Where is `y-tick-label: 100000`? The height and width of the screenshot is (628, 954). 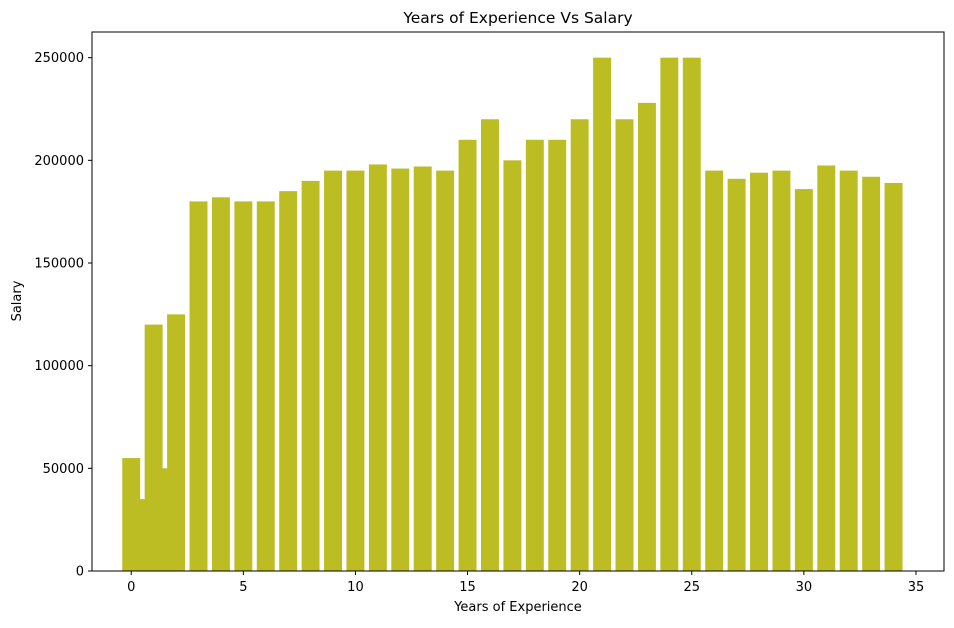
y-tick-label: 100000 is located at coordinates (59, 366).